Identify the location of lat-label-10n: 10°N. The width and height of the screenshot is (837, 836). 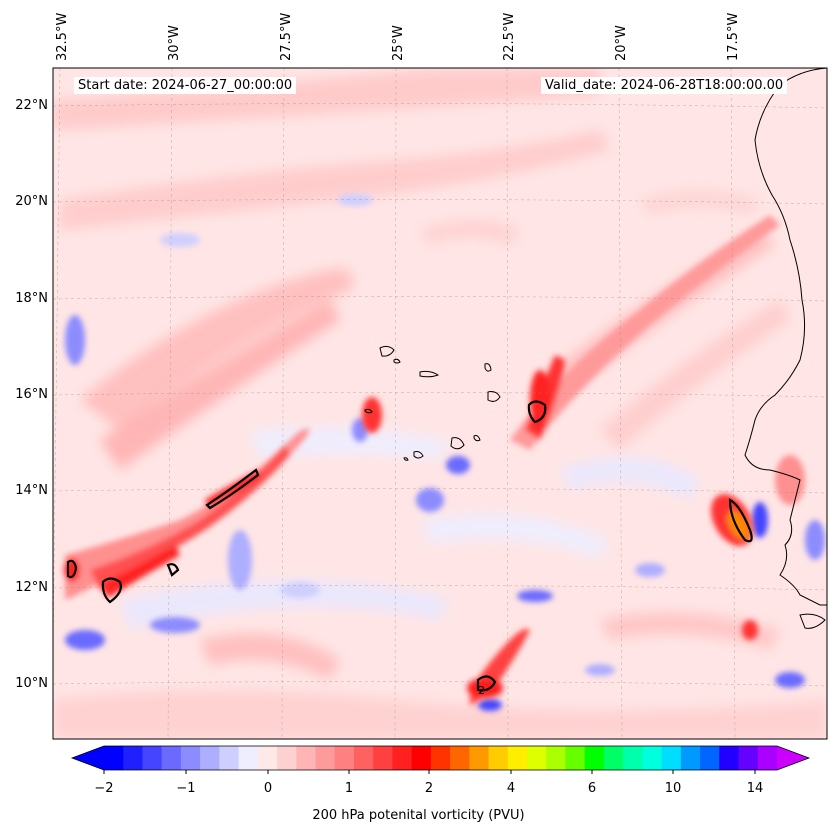
(31, 683).